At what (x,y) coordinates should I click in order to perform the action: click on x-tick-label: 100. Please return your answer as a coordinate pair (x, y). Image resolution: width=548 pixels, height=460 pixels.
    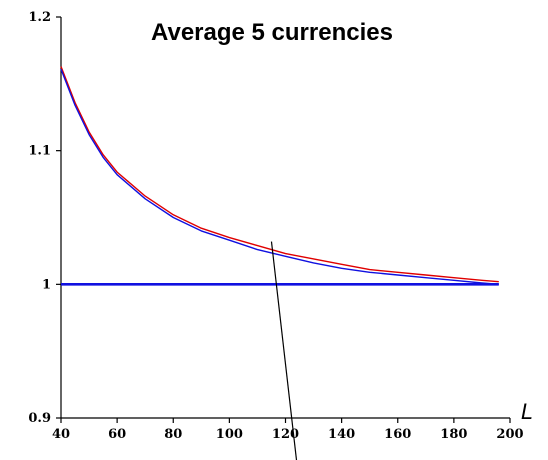
    Looking at the image, I should click on (229, 434).